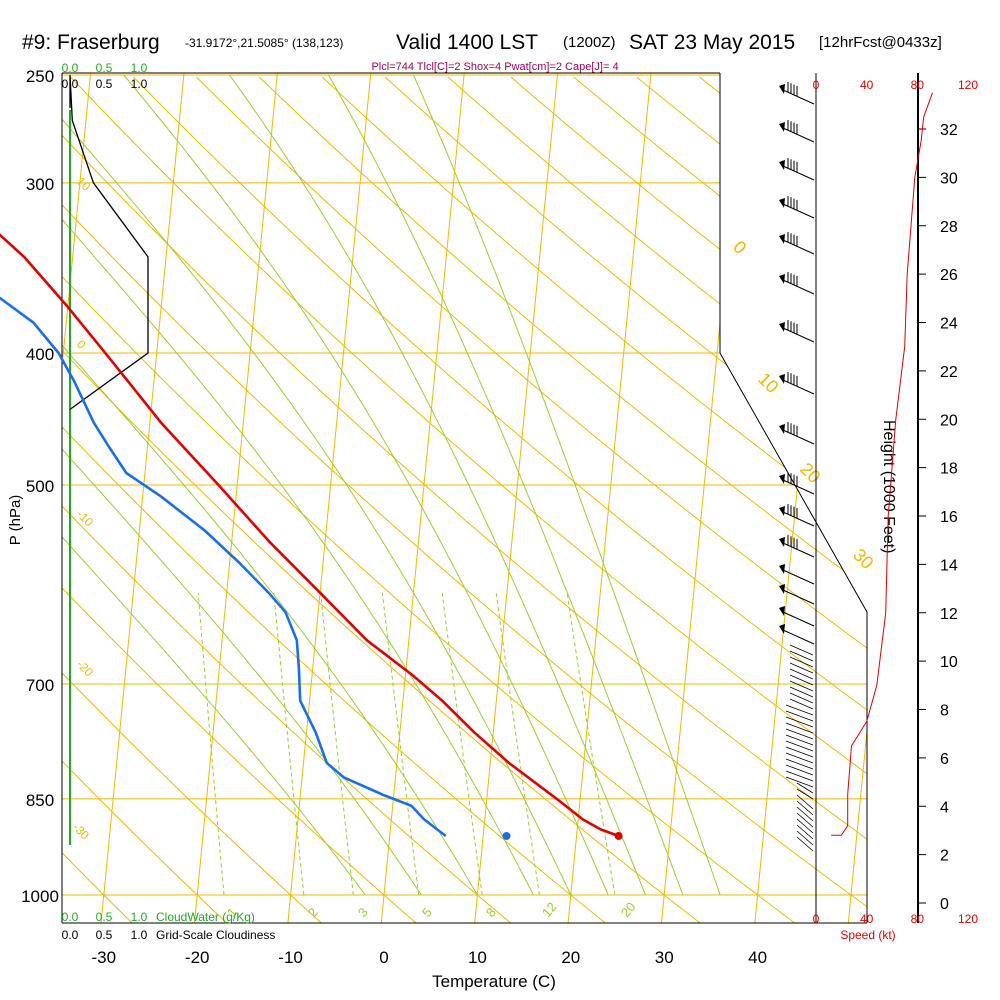 The image size is (1000, 1000). What do you see at coordinates (109, 242) in the screenshot?
I see `cloudiness-line` at bounding box center [109, 242].